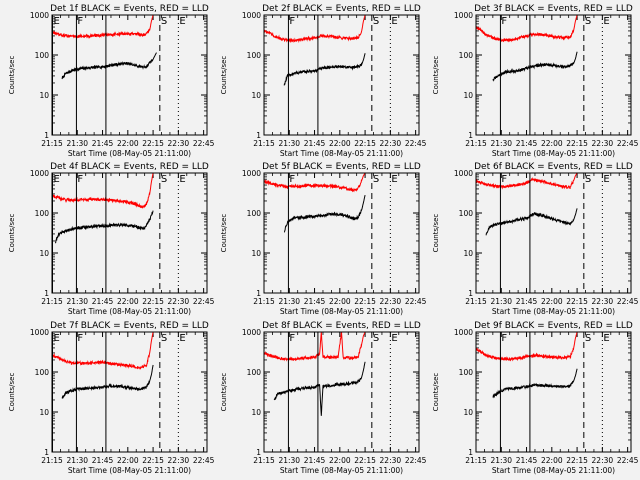  Describe the element at coordinates (341, 167) in the screenshot. I see `panel-title: Det 5f BLACK = Events, RED = LLD` at that location.